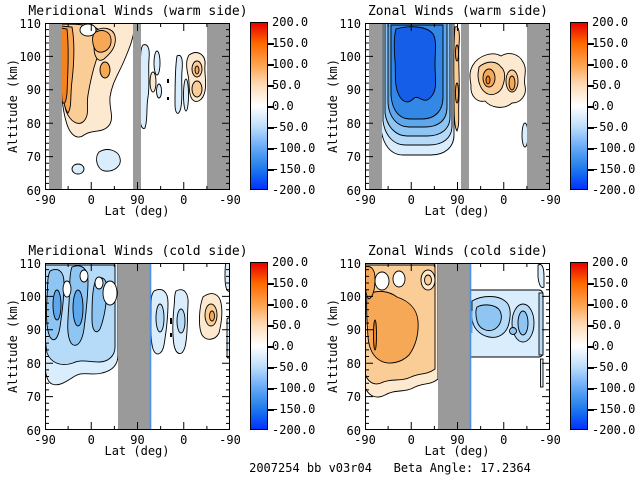 This screenshot has height=480, width=640. Describe the element at coordinates (457, 11) in the screenshot. I see `panel-title: Zonal Winds (warm side)` at that location.